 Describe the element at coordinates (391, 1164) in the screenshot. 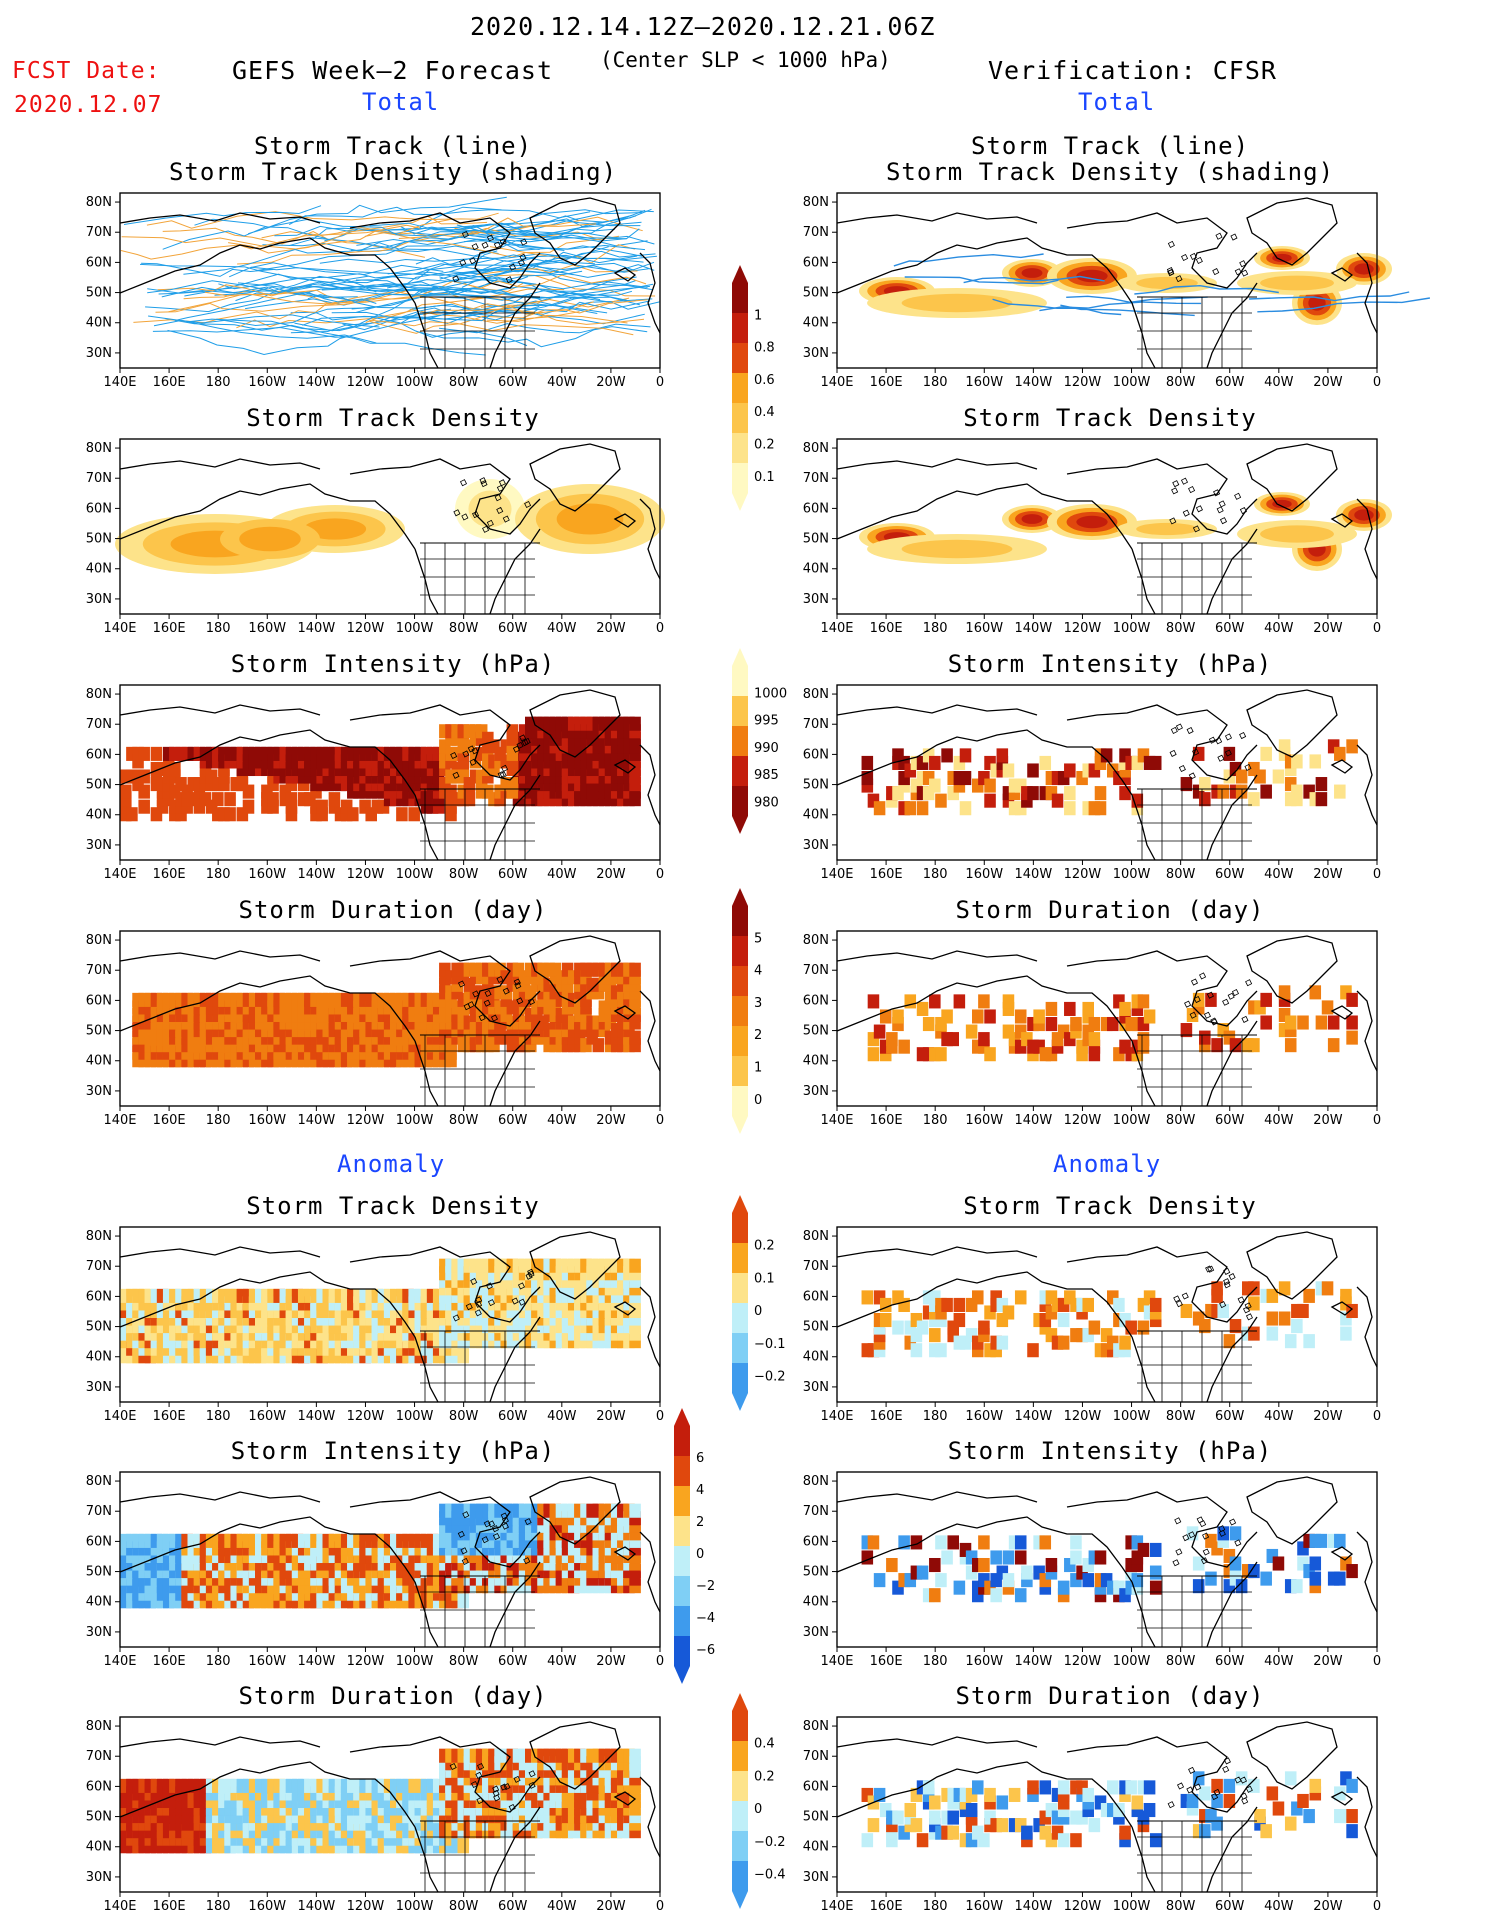

I see `anomaly-label-left: Anomaly` at that location.